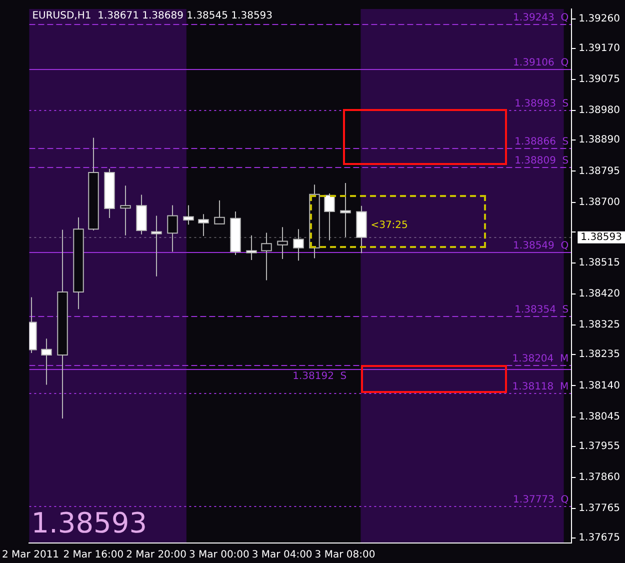  Describe the element at coordinates (541, 104) in the screenshot. I see `ref-line-label: 1.38983 S` at that location.